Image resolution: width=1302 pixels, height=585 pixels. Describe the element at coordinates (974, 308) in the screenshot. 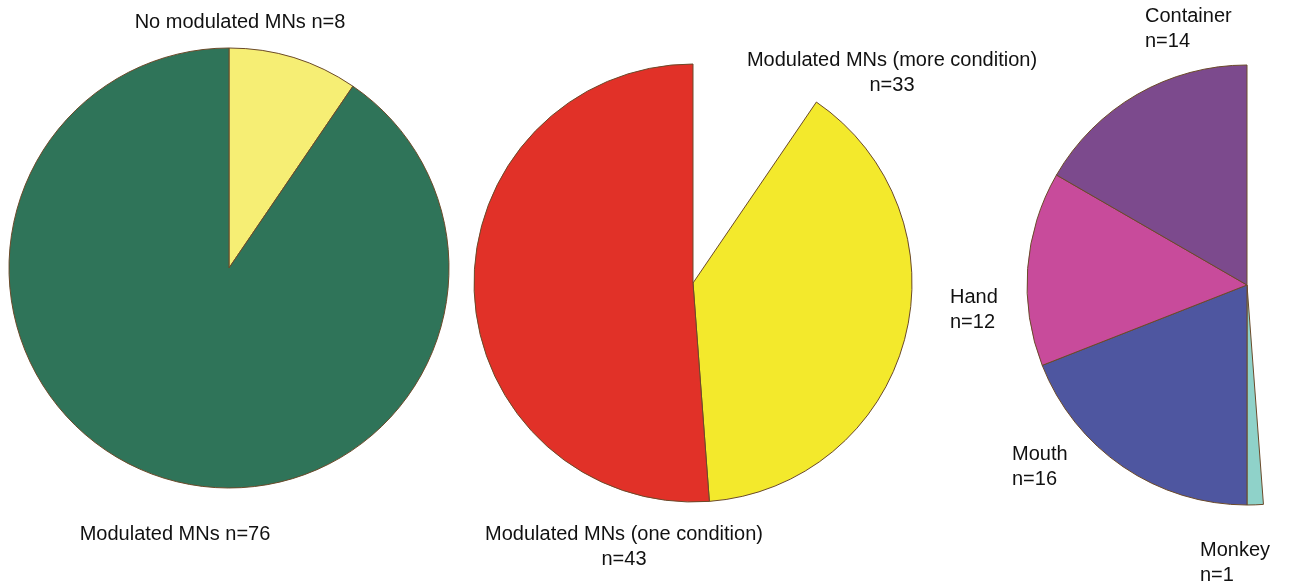

I see `slice-label: Hand n=12` at that location.